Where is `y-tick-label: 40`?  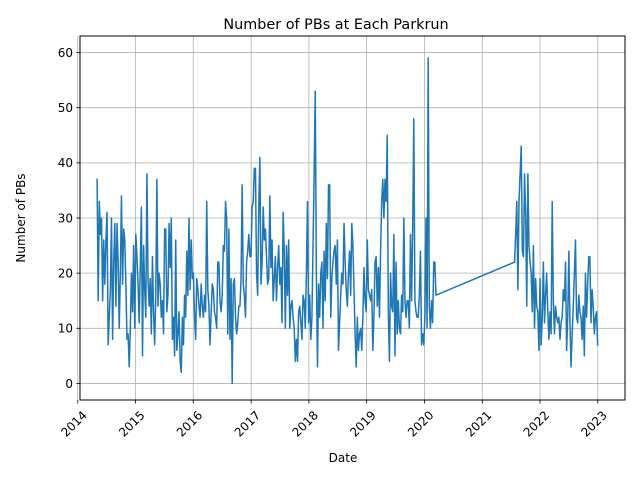 y-tick-label: 40 is located at coordinates (65, 163).